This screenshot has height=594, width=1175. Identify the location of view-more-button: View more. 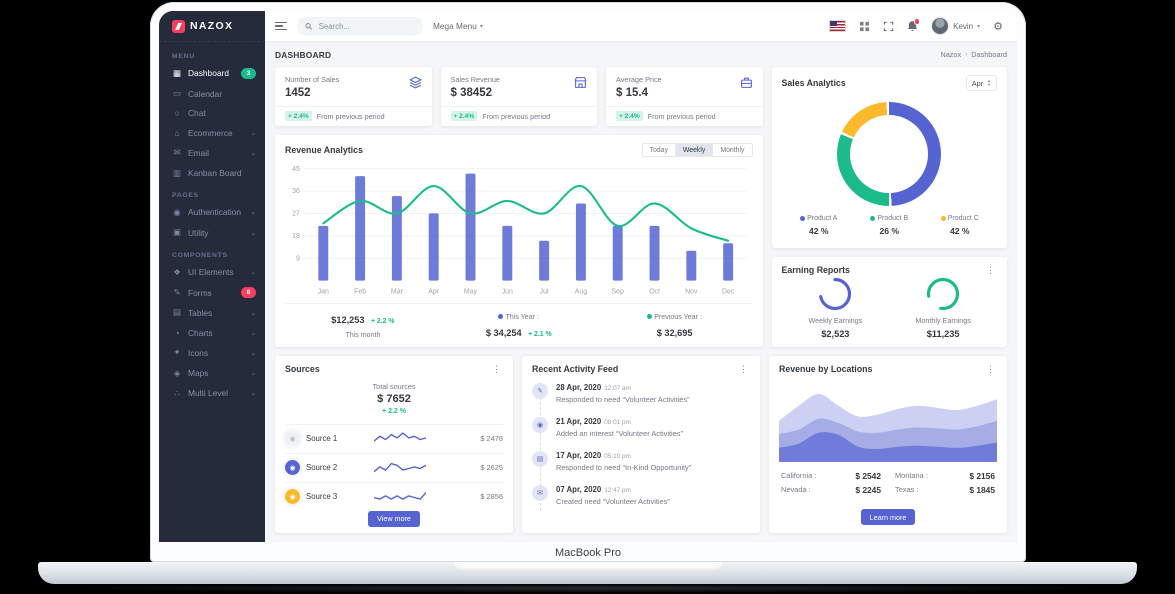
(394, 518).